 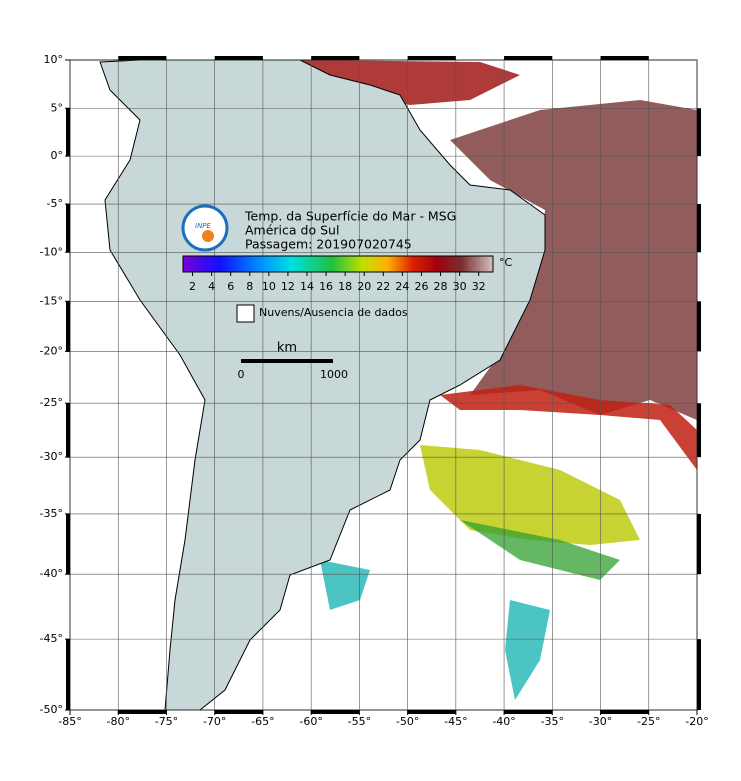 I want to click on logo-sun, so click(x=208, y=236).